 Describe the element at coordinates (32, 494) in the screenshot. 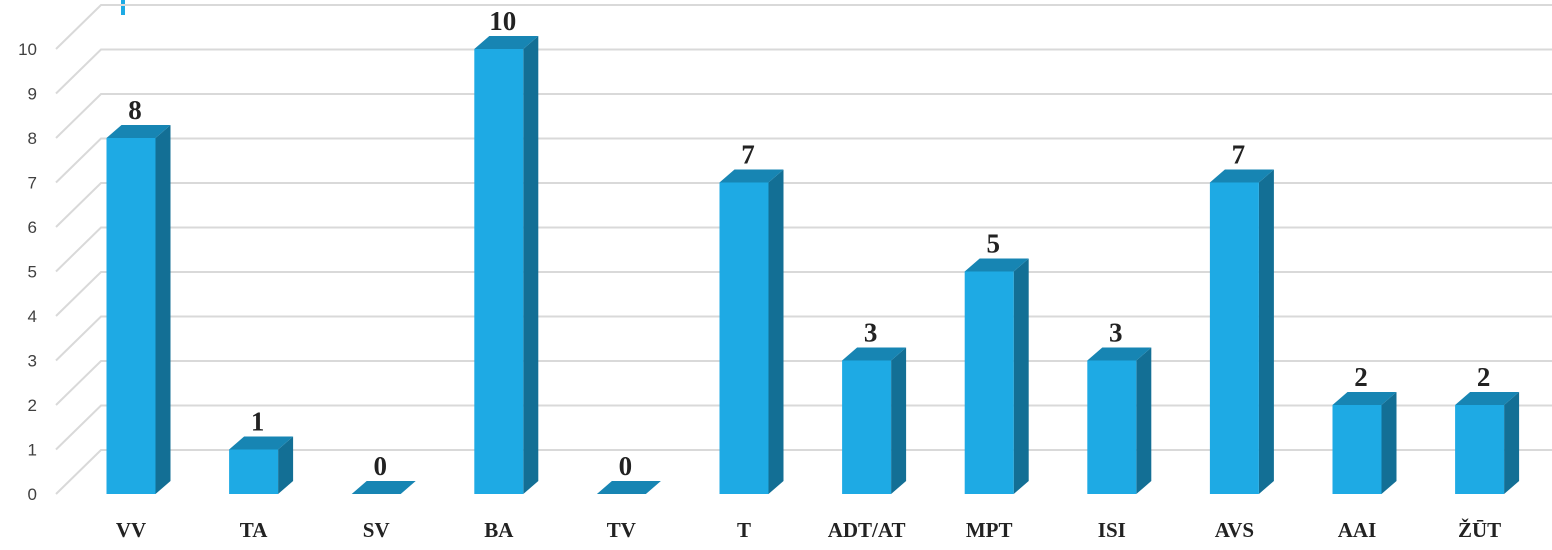

I see `y-tick-label: 0` at that location.